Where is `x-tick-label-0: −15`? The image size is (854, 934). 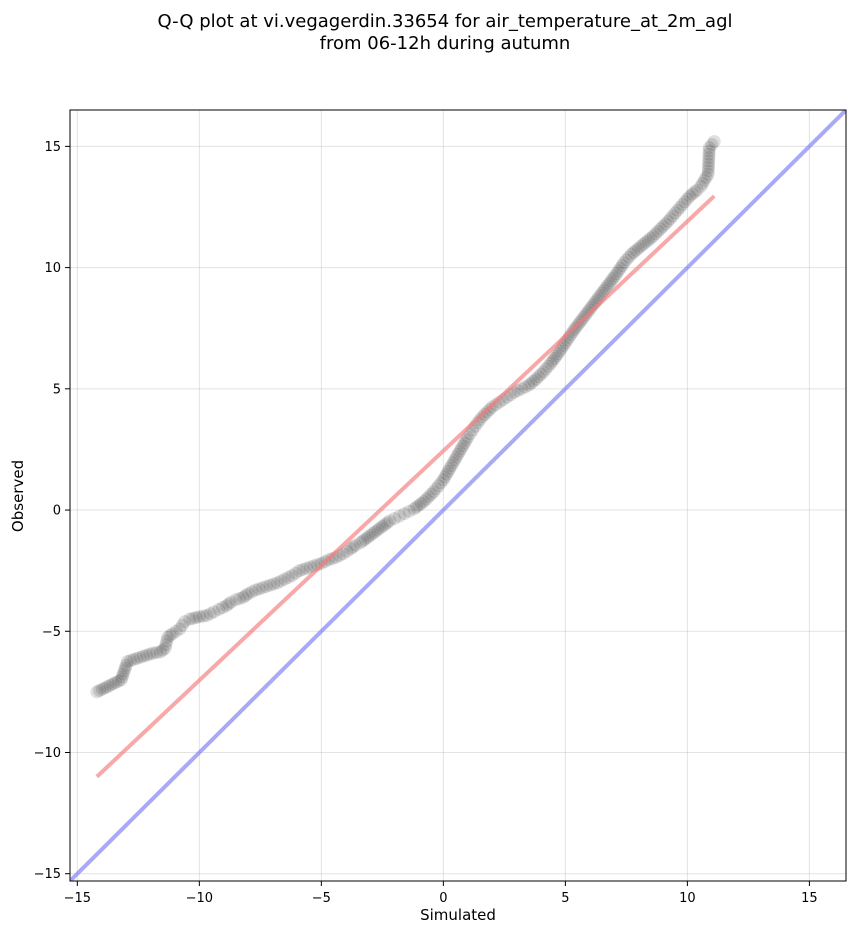
x-tick-label-0: −15 is located at coordinates (77, 898).